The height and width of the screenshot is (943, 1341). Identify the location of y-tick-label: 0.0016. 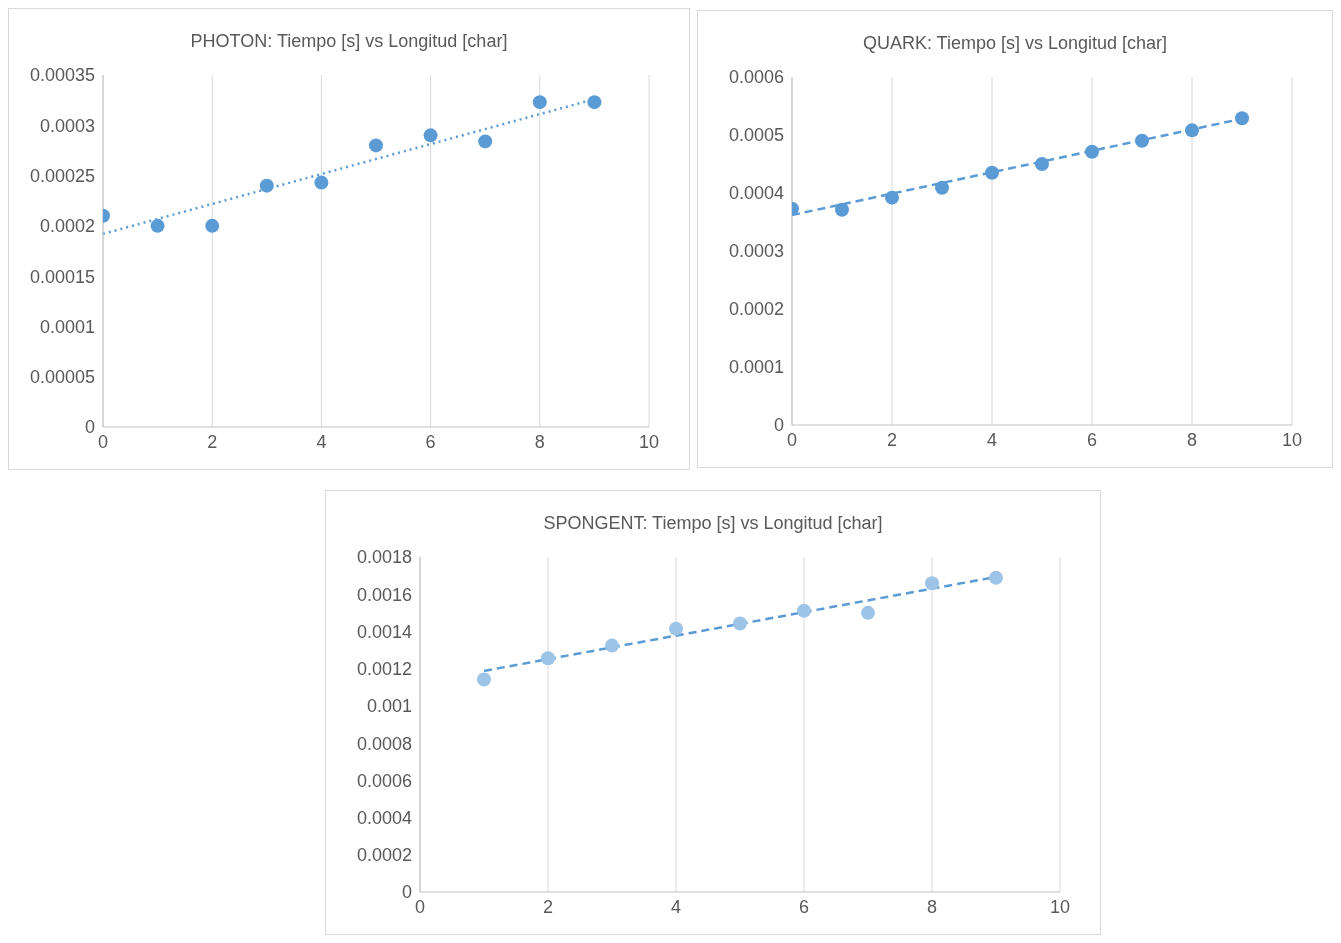
(384, 594).